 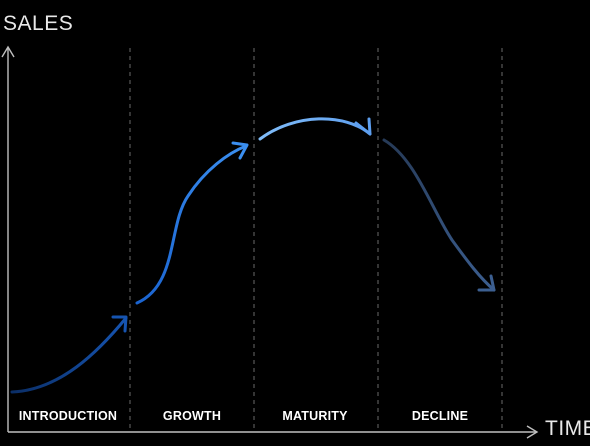 What do you see at coordinates (439, 215) in the screenshot?
I see `curve-decline` at bounding box center [439, 215].